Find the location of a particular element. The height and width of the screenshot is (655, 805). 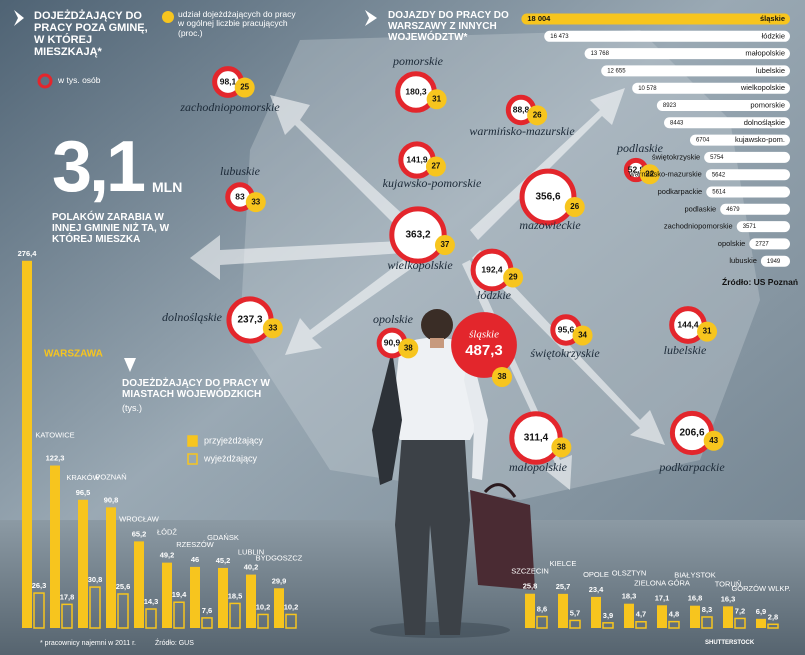

bar-category: warmińsko-mazurskie is located at coordinates (665, 174).